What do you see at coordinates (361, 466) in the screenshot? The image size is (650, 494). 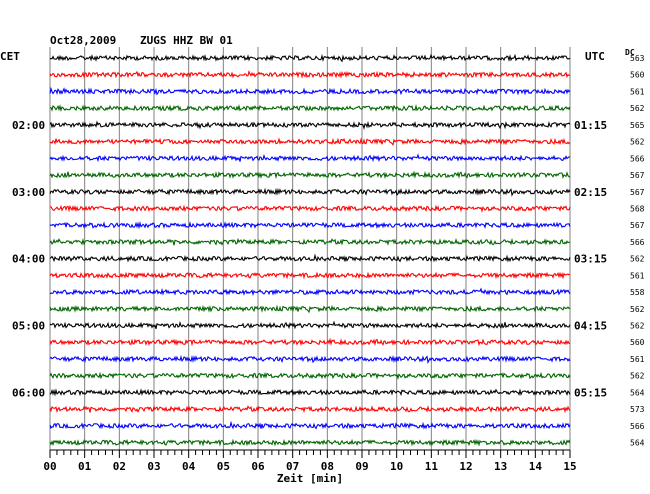 I see `x-tick-label: 09` at bounding box center [361, 466].